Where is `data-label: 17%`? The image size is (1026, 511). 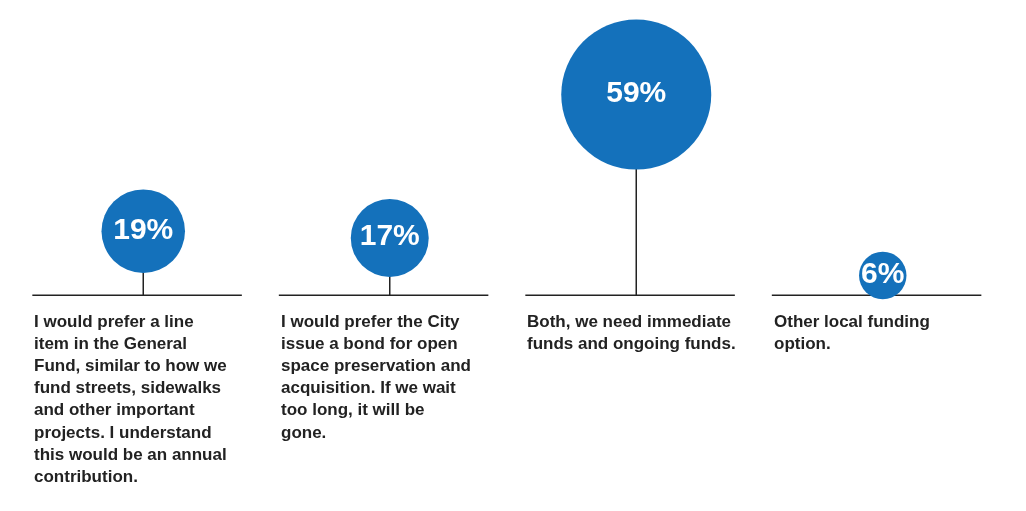 data-label: 17% is located at coordinates (389, 235).